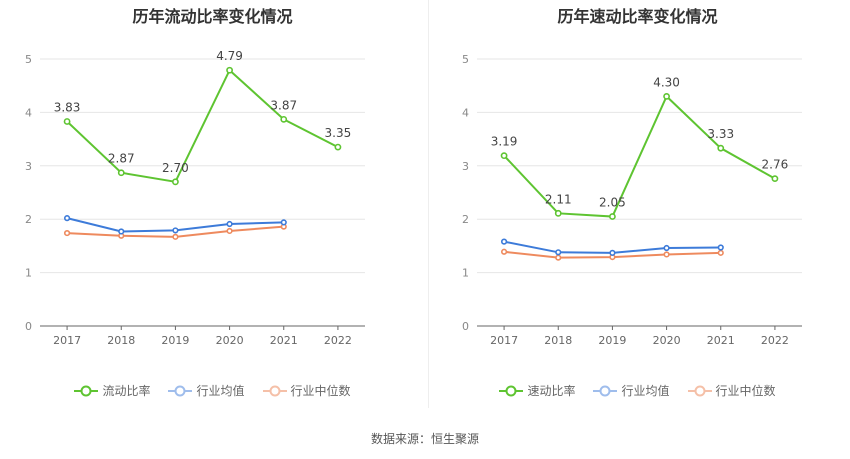  Describe the element at coordinates (175, 168) in the screenshot. I see `data-label: 2.70` at that location.